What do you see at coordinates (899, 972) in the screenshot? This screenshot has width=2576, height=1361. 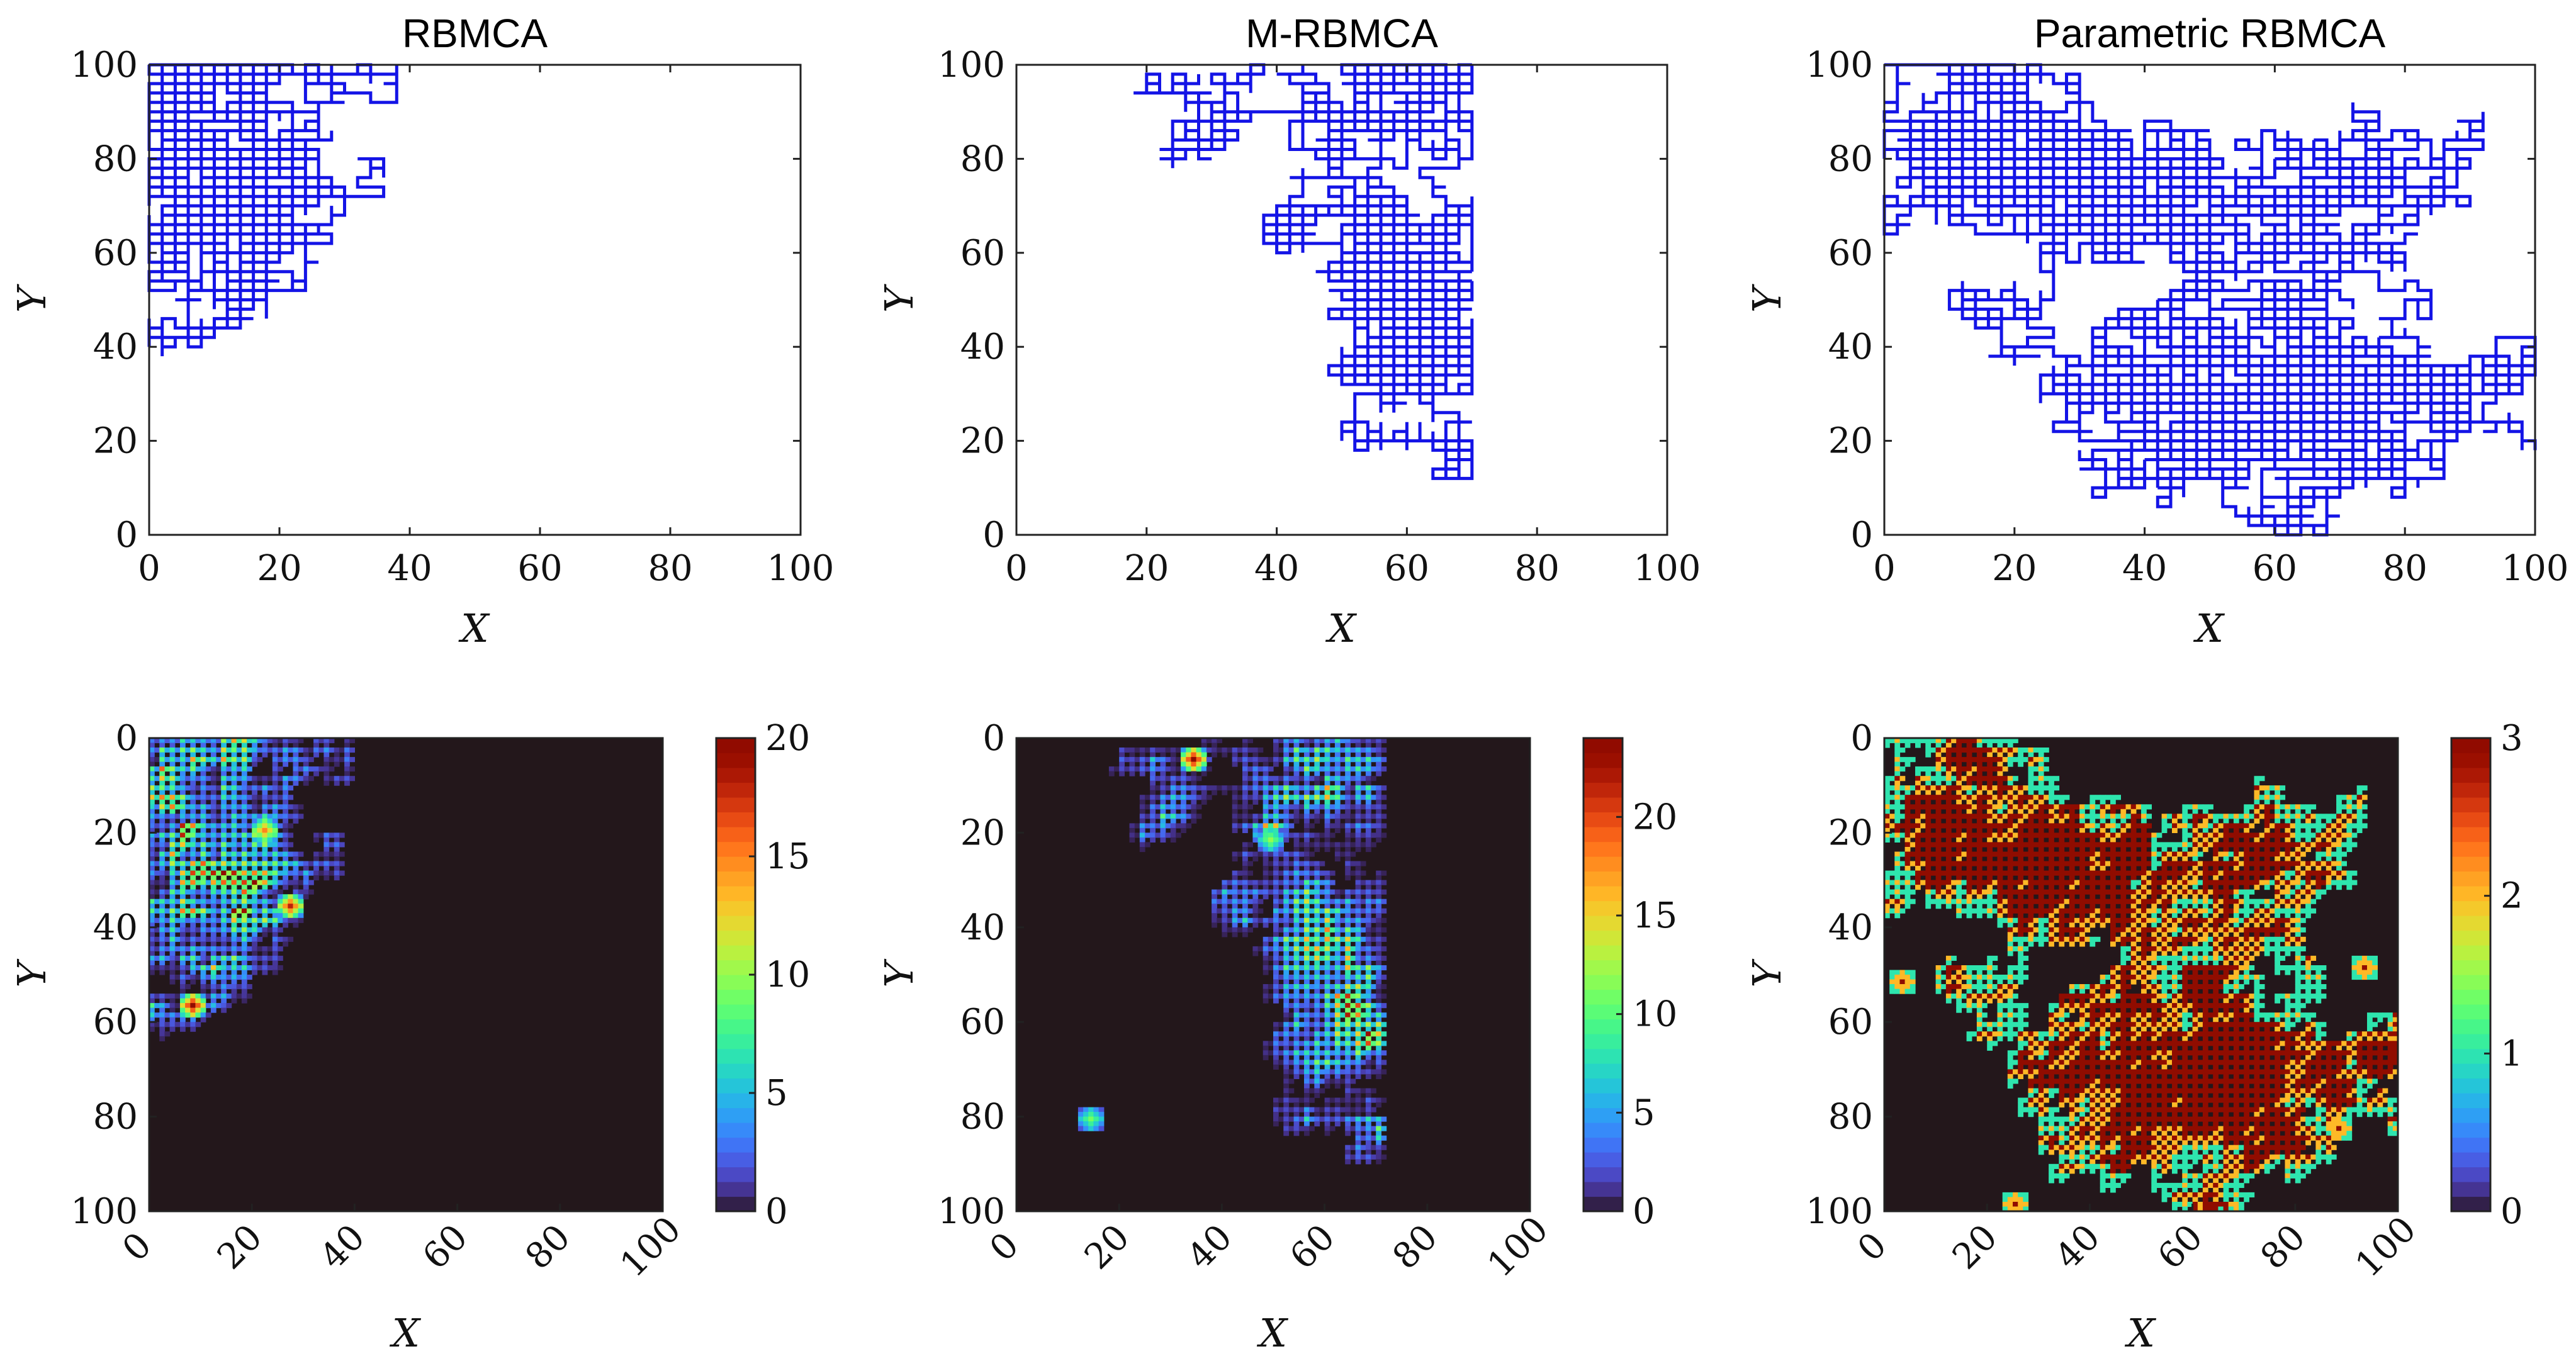 I see `y-axis-label: Y` at bounding box center [899, 972].